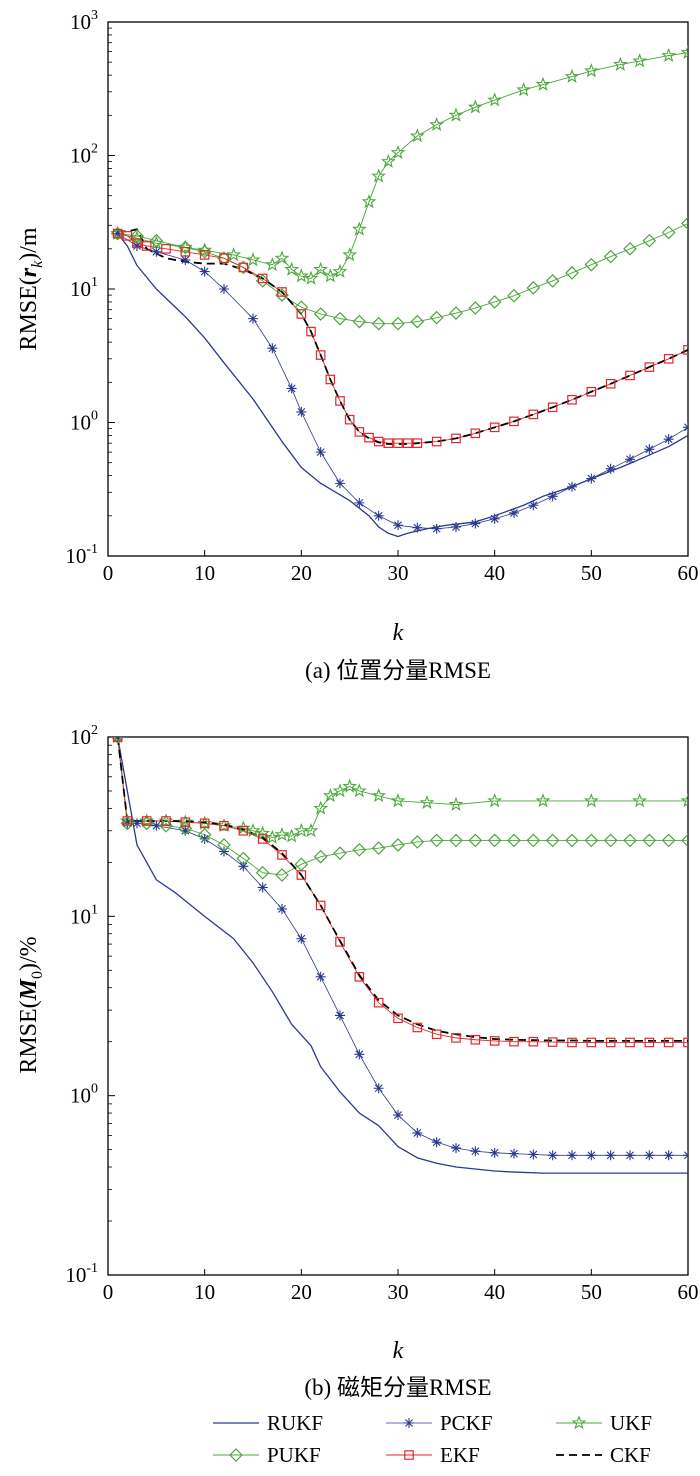 Image resolution: width=700 pixels, height=1476 pixels. Describe the element at coordinates (294, 1455) in the screenshot. I see `legend-label-pukf: PUKF` at that location.